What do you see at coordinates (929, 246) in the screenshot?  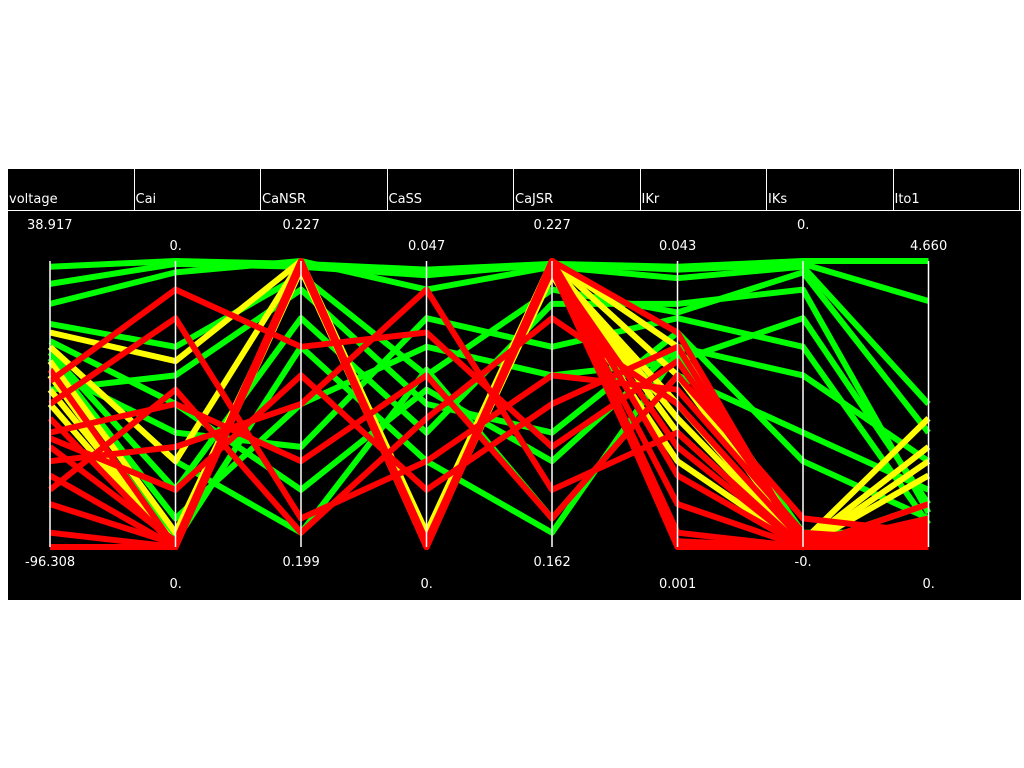 I see `axis-max-ito1: 4.660` at bounding box center [929, 246].